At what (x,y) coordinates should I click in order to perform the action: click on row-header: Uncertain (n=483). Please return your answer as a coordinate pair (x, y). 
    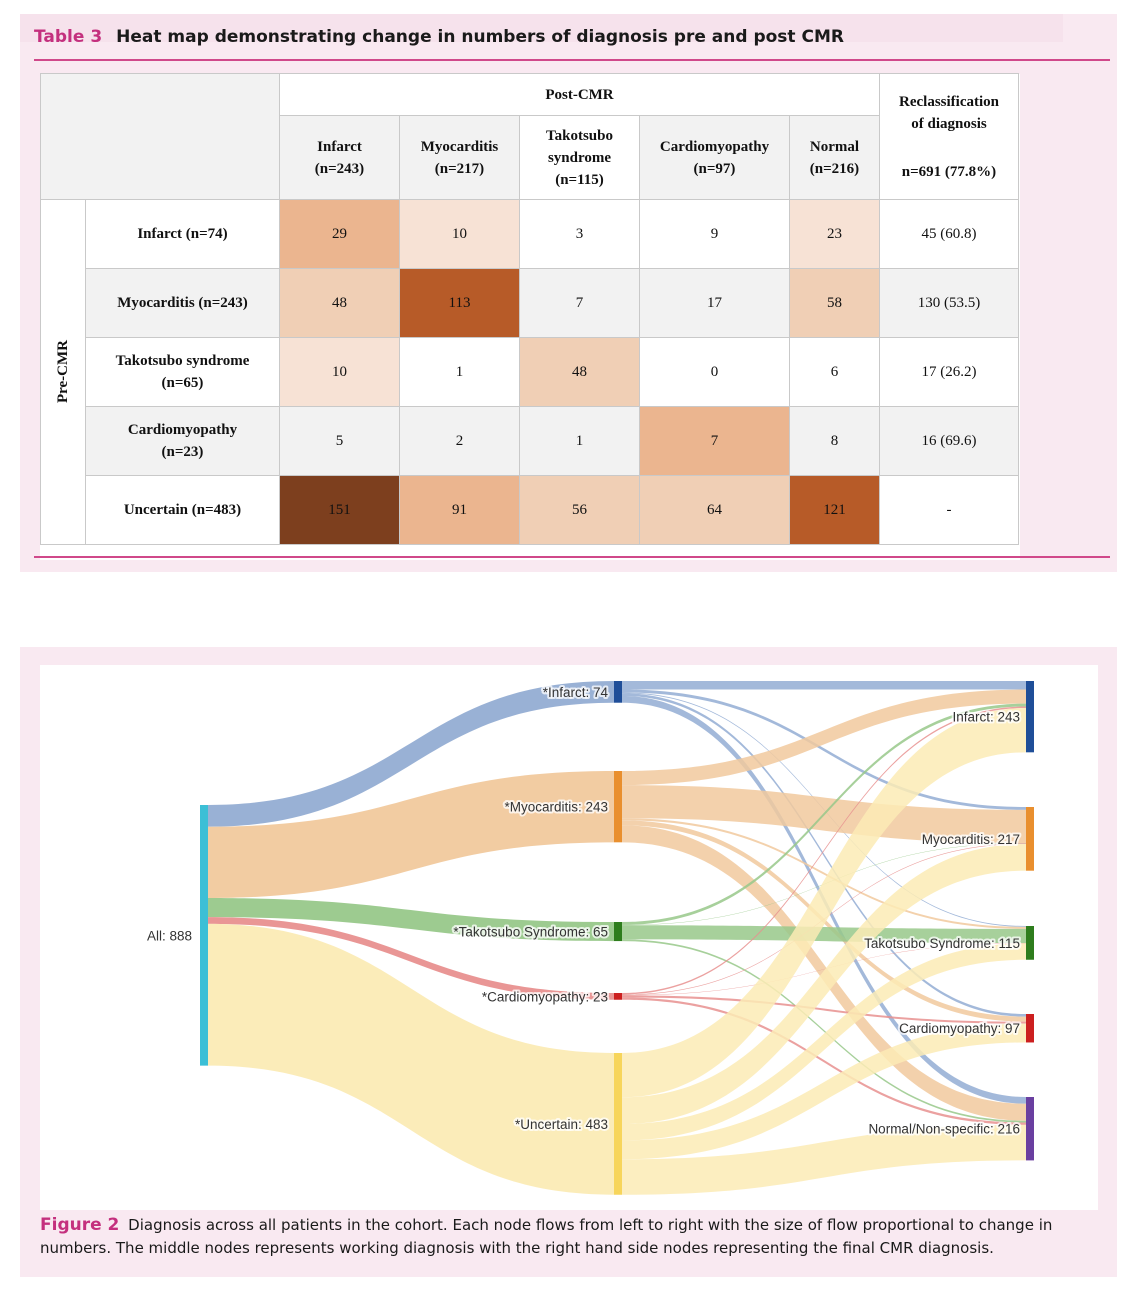
    Looking at the image, I should click on (182, 510).